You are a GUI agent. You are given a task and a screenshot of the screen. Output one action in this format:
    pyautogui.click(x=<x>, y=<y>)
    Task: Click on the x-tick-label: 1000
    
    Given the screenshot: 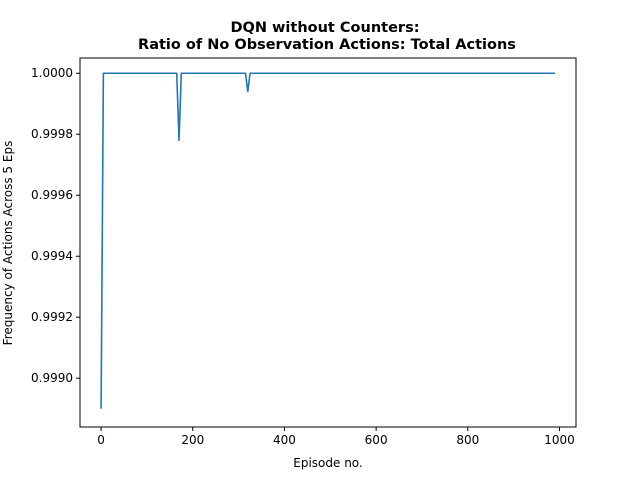 What is the action you would take?
    pyautogui.click(x=559, y=440)
    